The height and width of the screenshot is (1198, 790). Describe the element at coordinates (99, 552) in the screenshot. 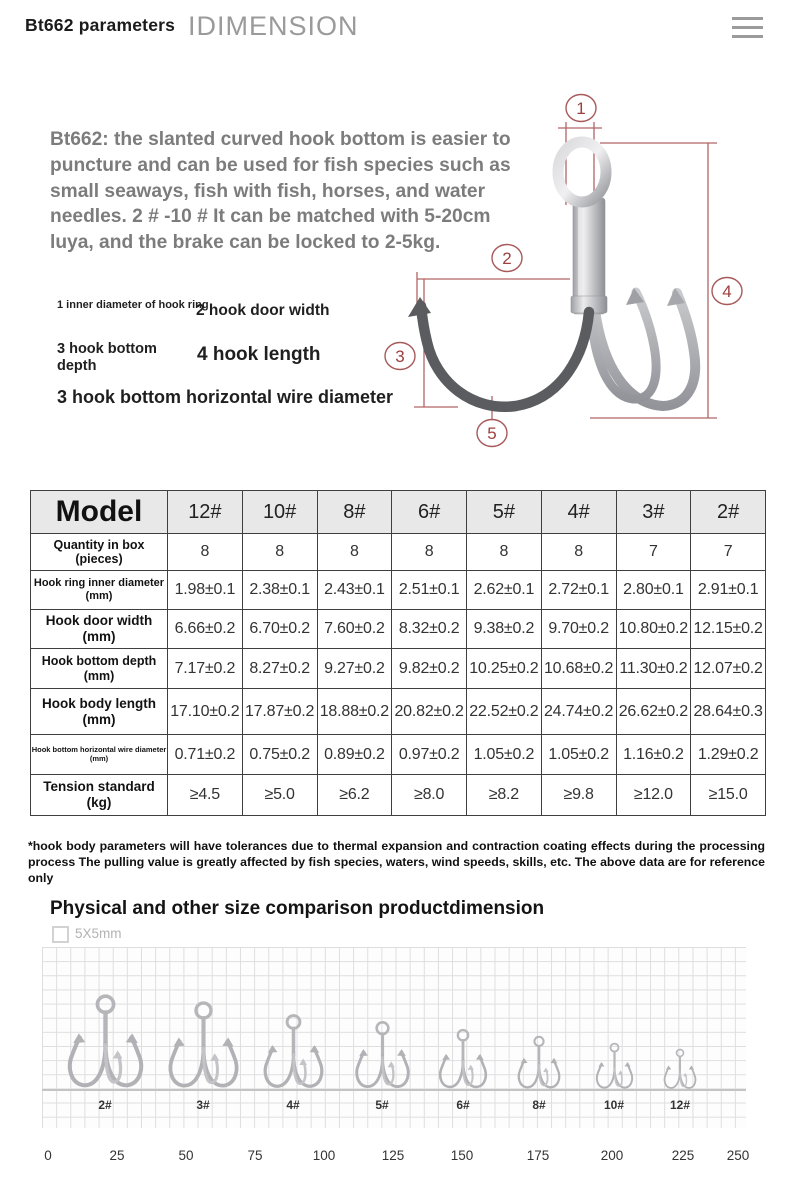

I see `row-label: Quantity in box (pieces)` at that location.